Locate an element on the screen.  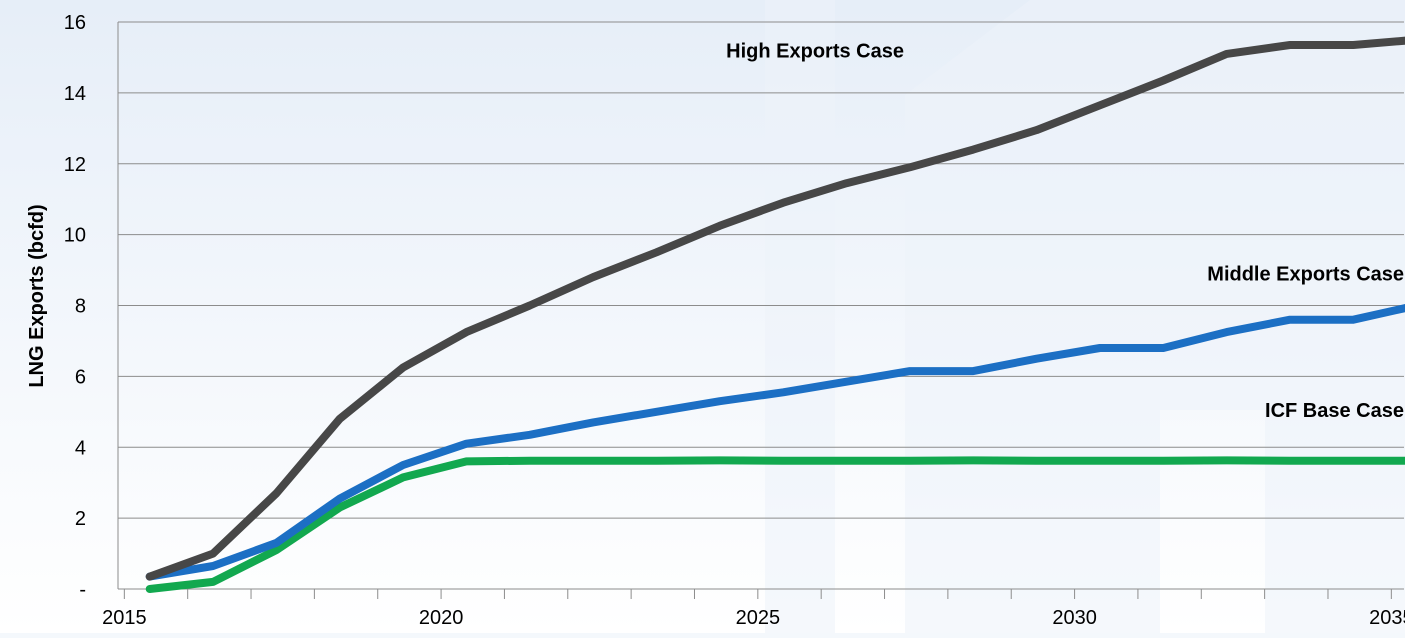
series-label-middle-exports-case: Middle Exports Case is located at coordinates (1305, 275).